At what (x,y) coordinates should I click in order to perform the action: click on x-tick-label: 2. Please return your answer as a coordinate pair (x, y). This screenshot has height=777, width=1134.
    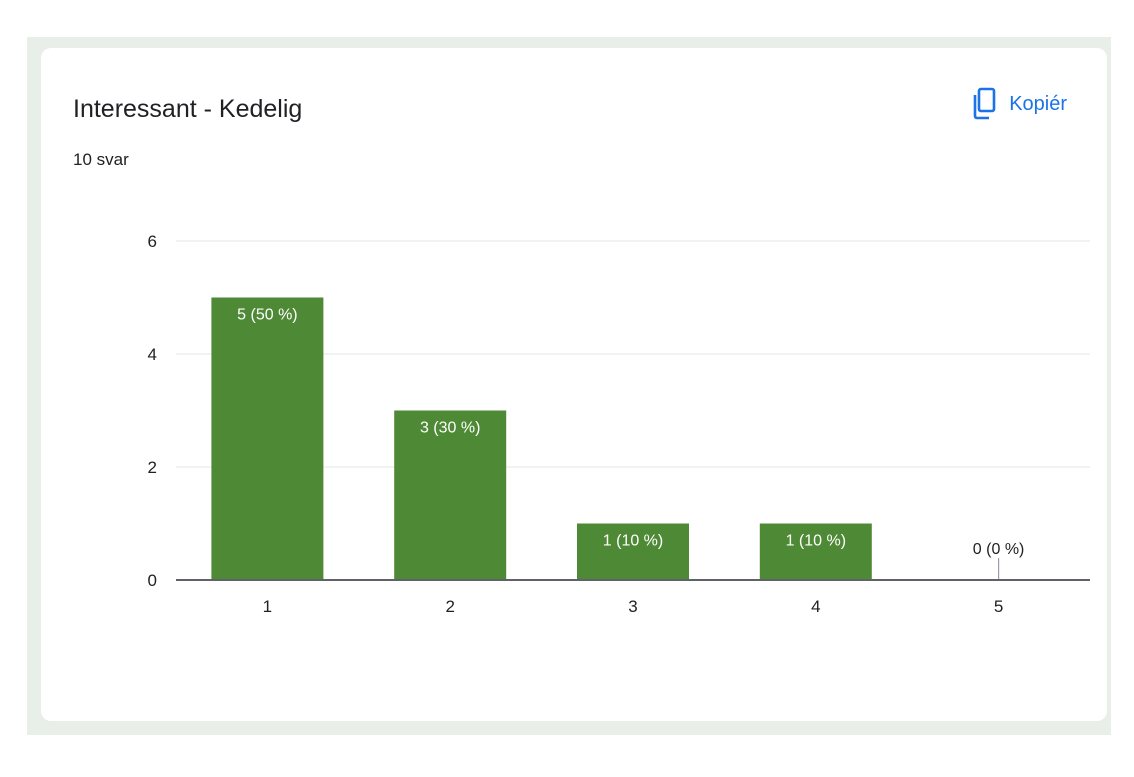
    Looking at the image, I should click on (449, 606).